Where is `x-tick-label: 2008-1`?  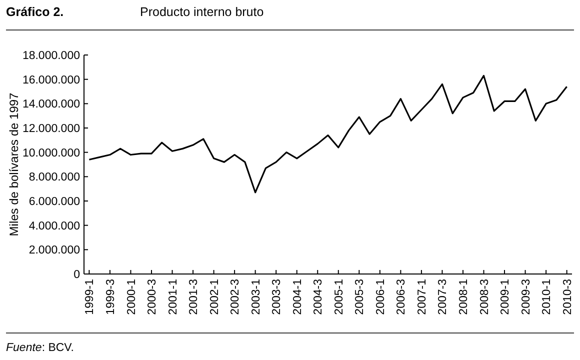
x-tick-label: 2008-1 is located at coordinates (464, 297).